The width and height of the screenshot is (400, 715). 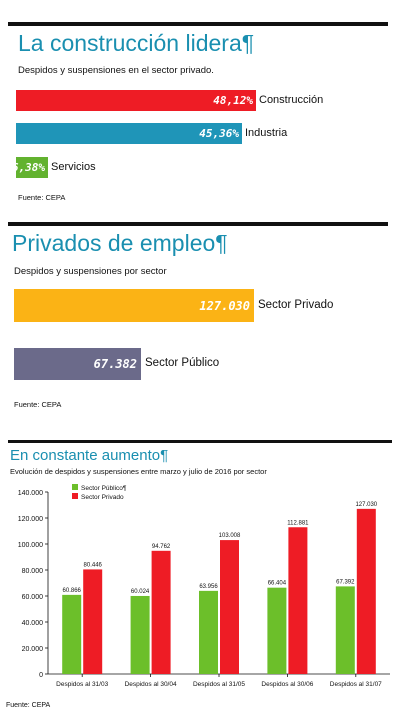 What do you see at coordinates (219, 684) in the screenshot?
I see `x-tick-label: Despidos al 31/05` at bounding box center [219, 684].